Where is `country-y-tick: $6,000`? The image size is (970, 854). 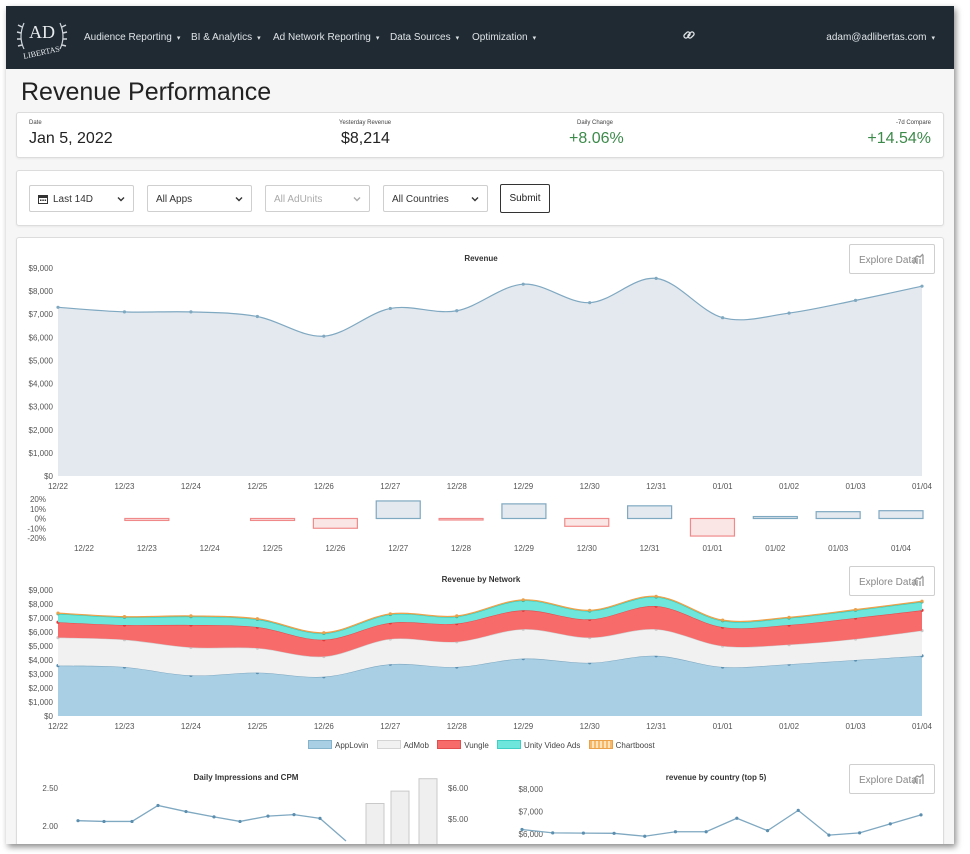 country-y-tick: $6,000 is located at coordinates (531, 834).